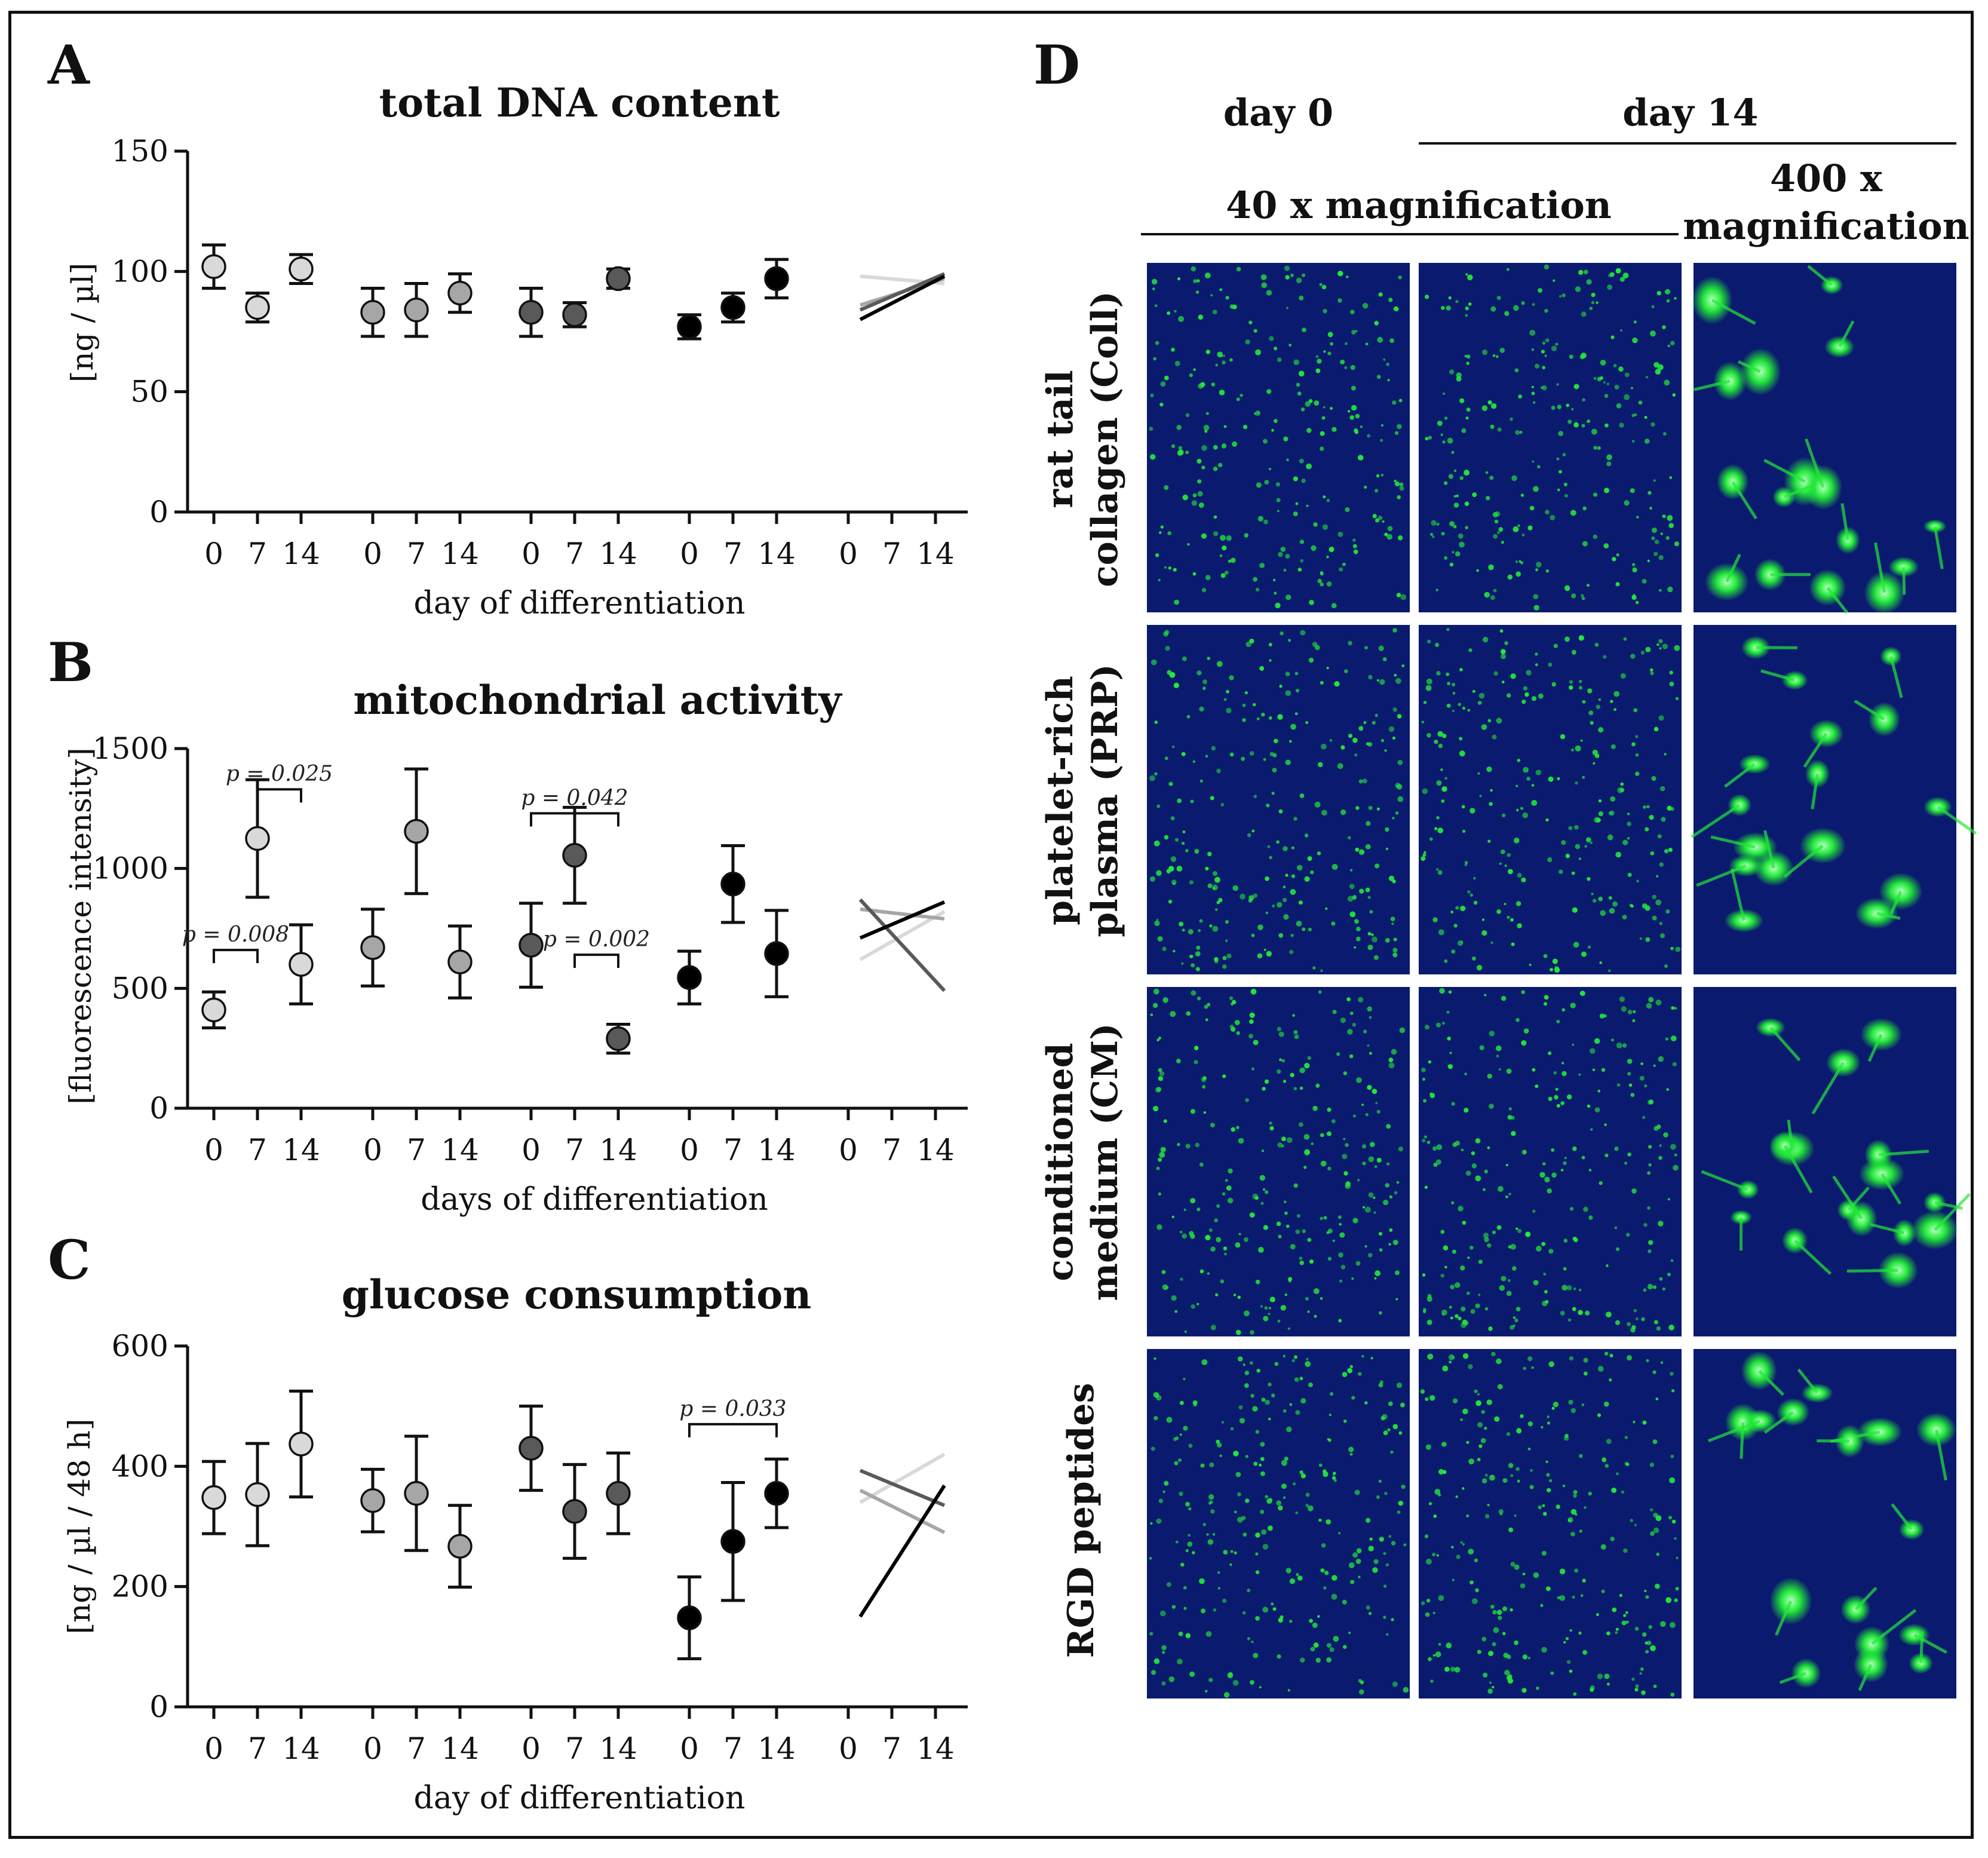 Image resolution: width=1988 pixels, height=1858 pixels. Describe the element at coordinates (531, 945) in the screenshot. I see `data-point-cm` at that location.